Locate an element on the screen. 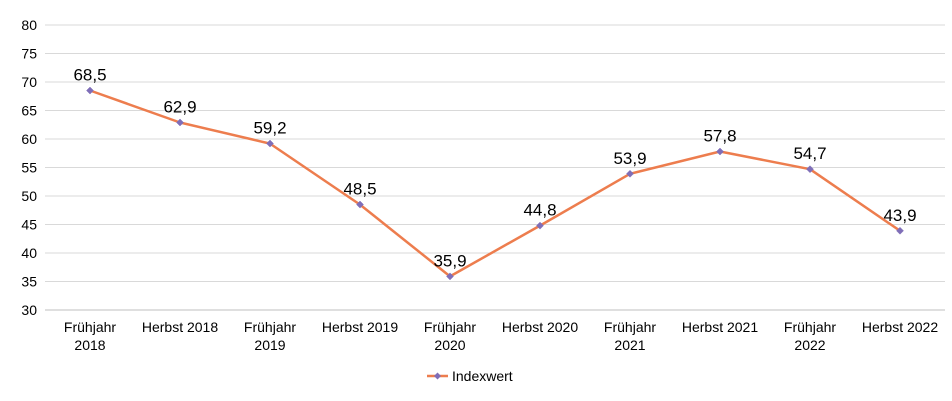 This screenshot has width=952, height=401. y-tick-label: 65 is located at coordinates (29, 111).